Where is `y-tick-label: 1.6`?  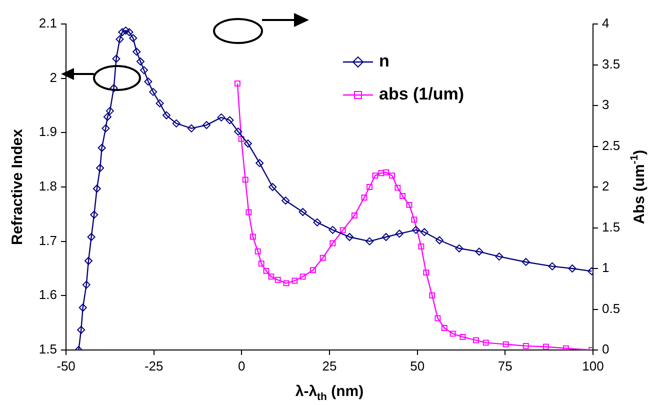 y-tick-label: 1.6 is located at coordinates (47, 294).